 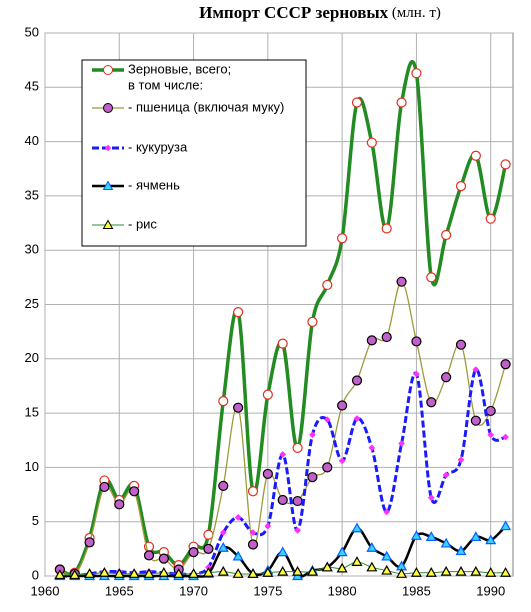 I want to click on y-tick-label: 0, so click(x=35, y=574).